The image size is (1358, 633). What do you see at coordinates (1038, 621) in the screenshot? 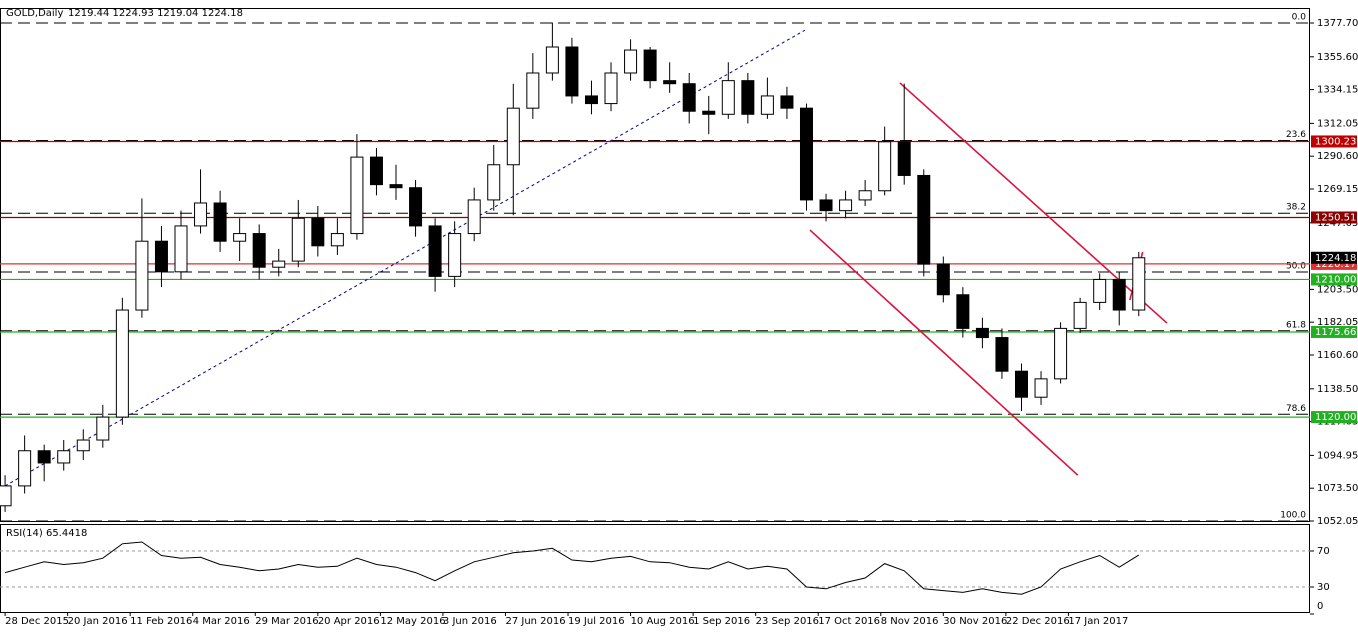
I see `x-tick-label: 22 Dec 2016` at bounding box center [1038, 621].